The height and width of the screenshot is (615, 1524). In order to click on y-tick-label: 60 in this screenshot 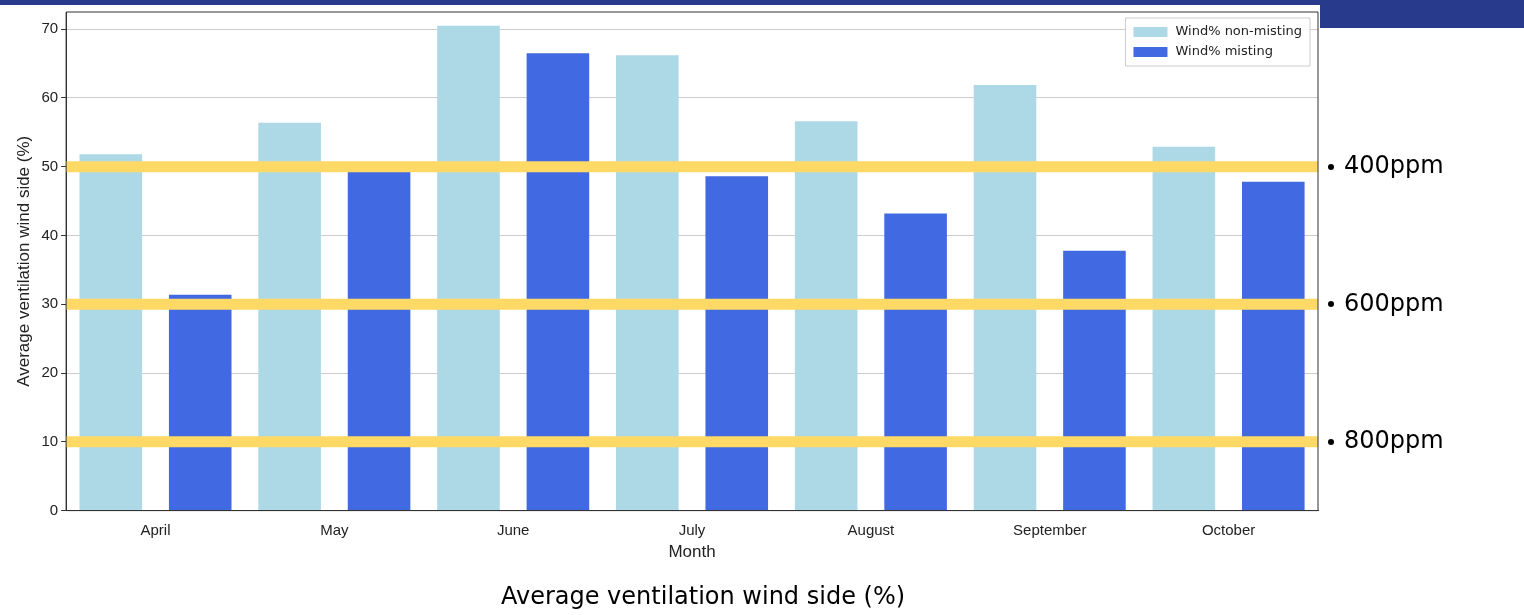, I will do `click(50, 97)`.